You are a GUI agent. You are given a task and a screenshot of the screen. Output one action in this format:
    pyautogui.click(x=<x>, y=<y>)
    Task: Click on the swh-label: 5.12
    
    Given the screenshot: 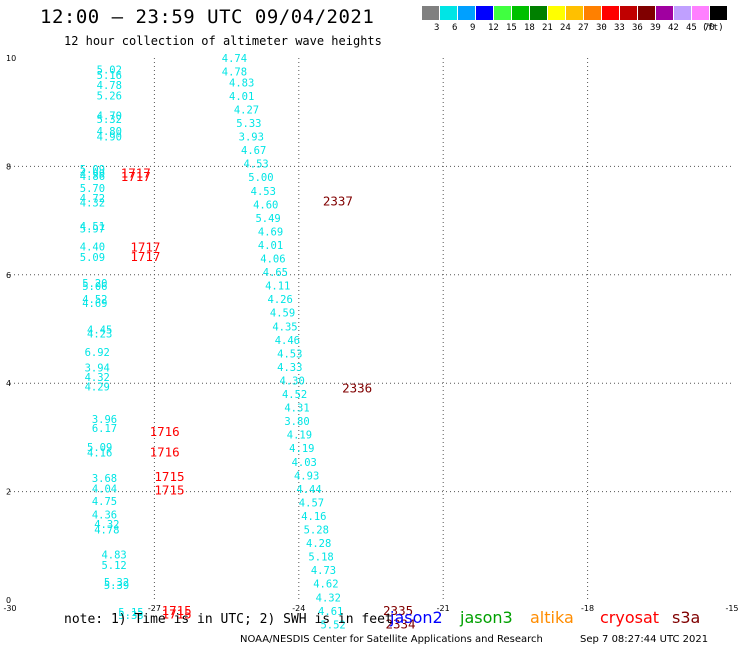 What is the action you would take?
    pyautogui.click(x=113, y=566)
    